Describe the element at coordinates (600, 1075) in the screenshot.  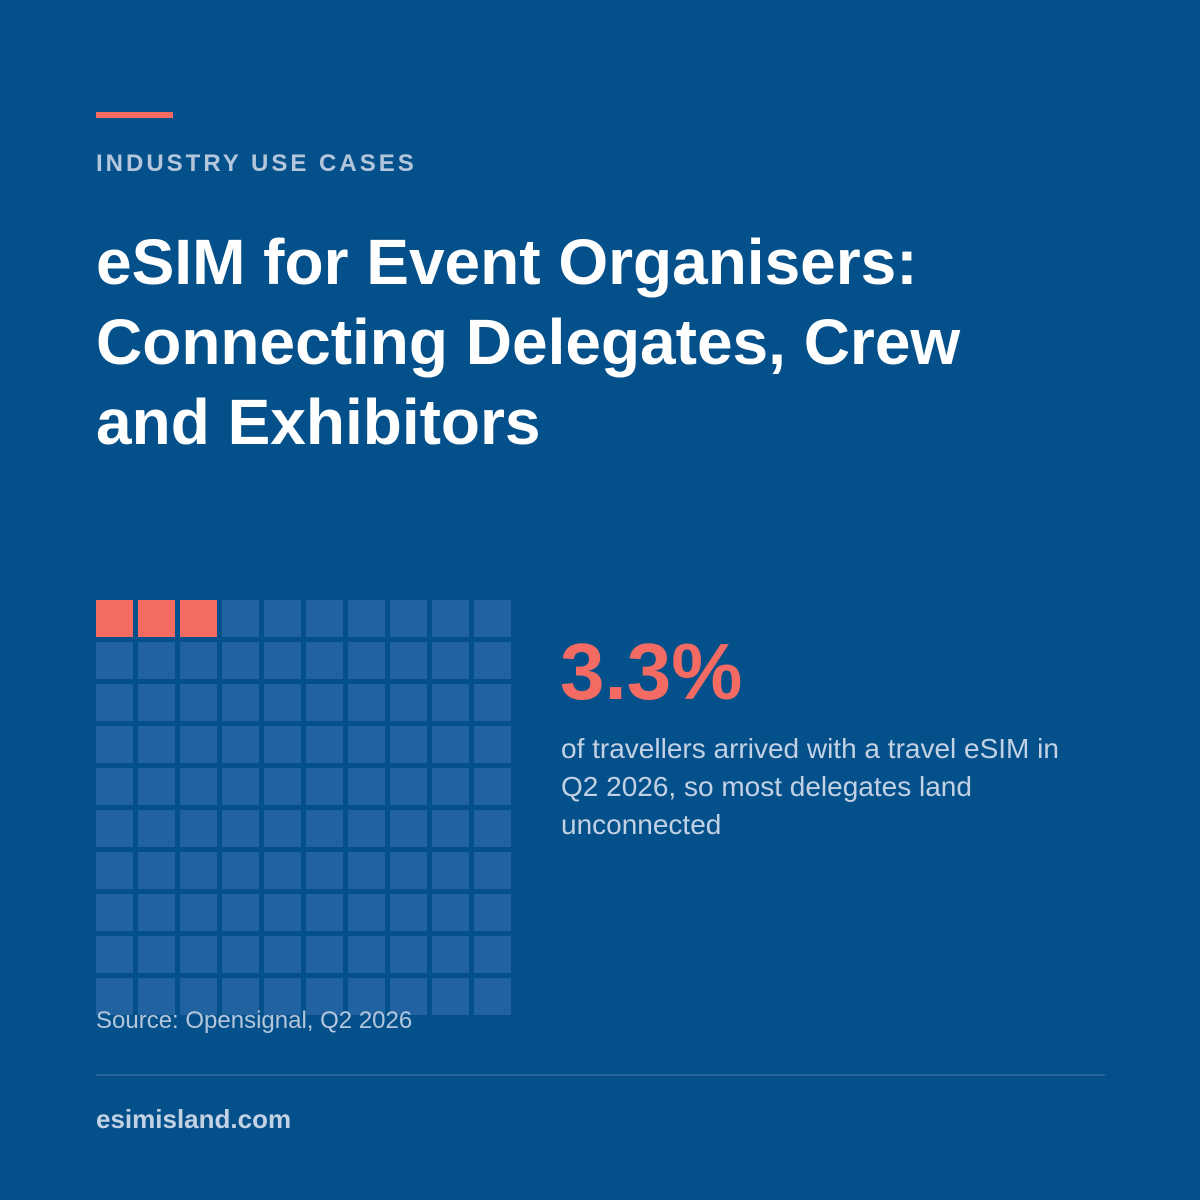
I see `footer-divider` at that location.